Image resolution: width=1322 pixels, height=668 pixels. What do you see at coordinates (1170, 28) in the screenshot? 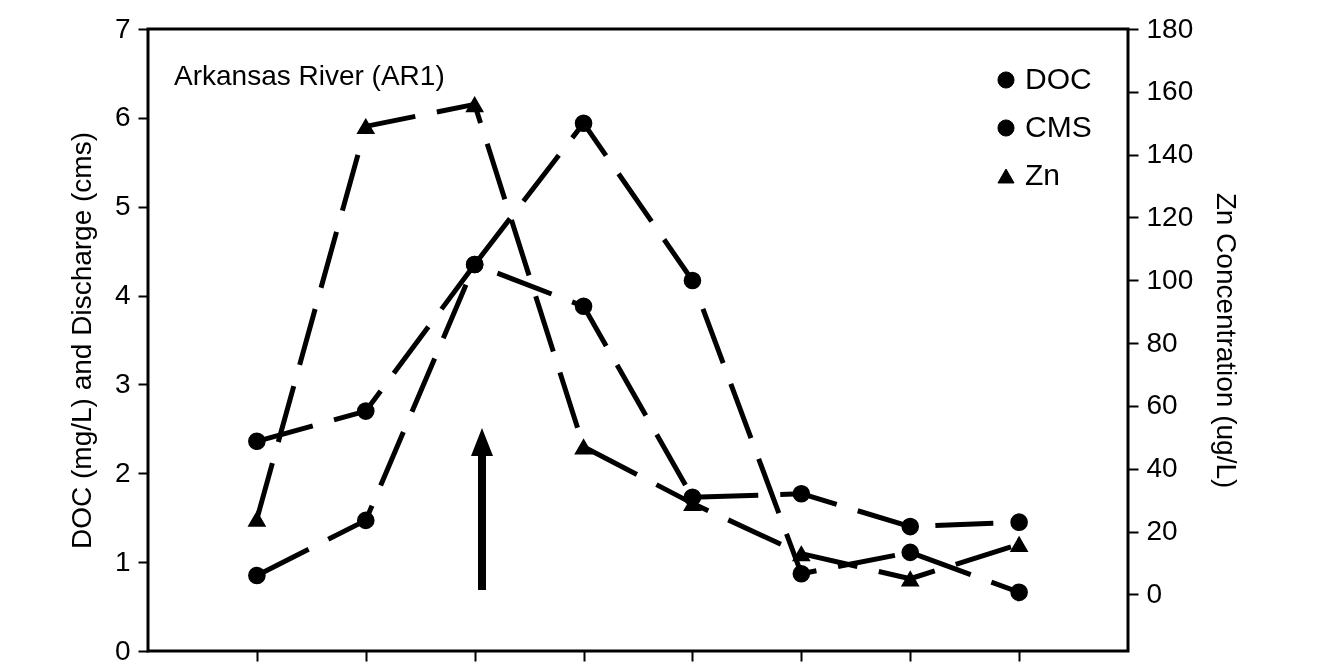
I see `y2-tick-label: 180` at bounding box center [1170, 28].